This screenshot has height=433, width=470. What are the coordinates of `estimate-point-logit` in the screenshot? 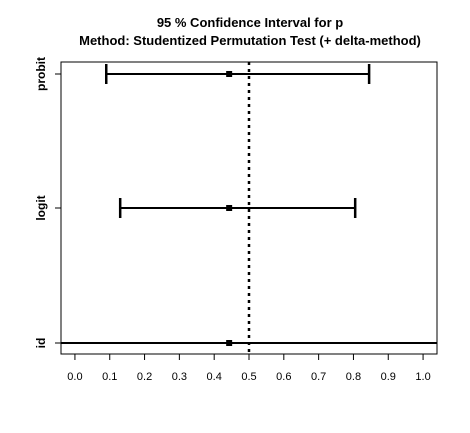 It's located at (229, 208).